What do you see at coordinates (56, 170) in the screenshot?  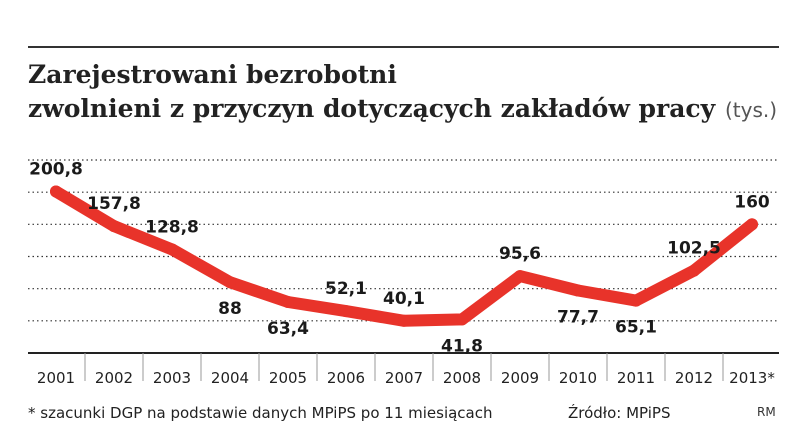 I see `data-label: 200,8` at bounding box center [56, 170].